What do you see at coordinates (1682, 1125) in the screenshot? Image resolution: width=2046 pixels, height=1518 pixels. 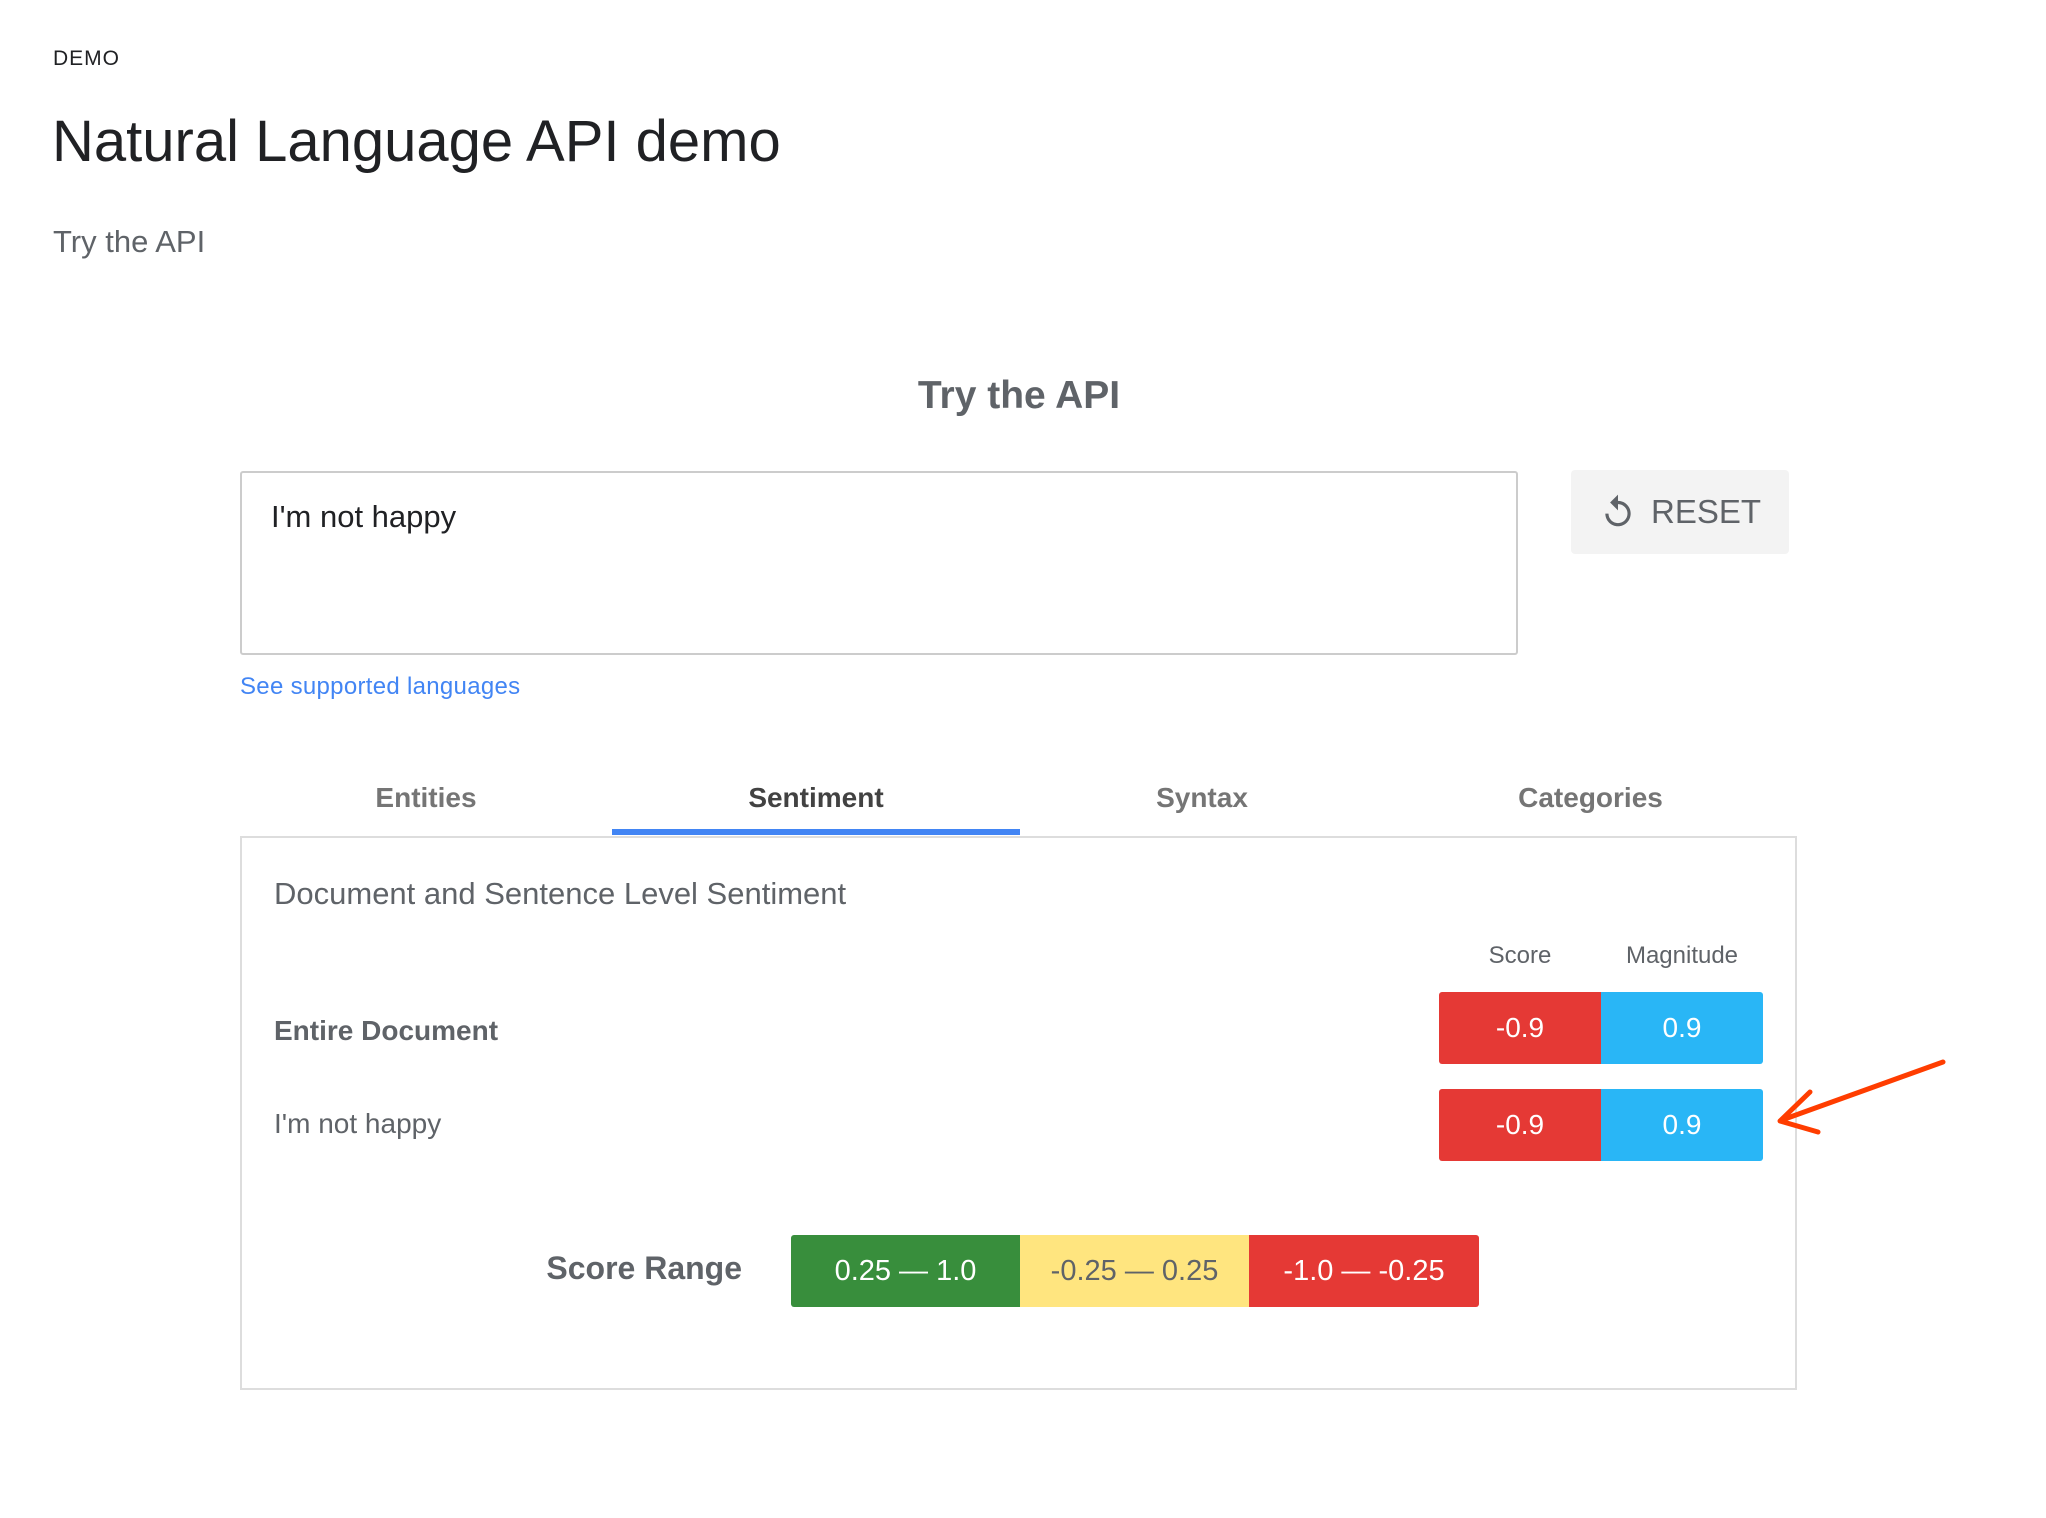 I see `sentence-magnitude: 0.9` at bounding box center [1682, 1125].